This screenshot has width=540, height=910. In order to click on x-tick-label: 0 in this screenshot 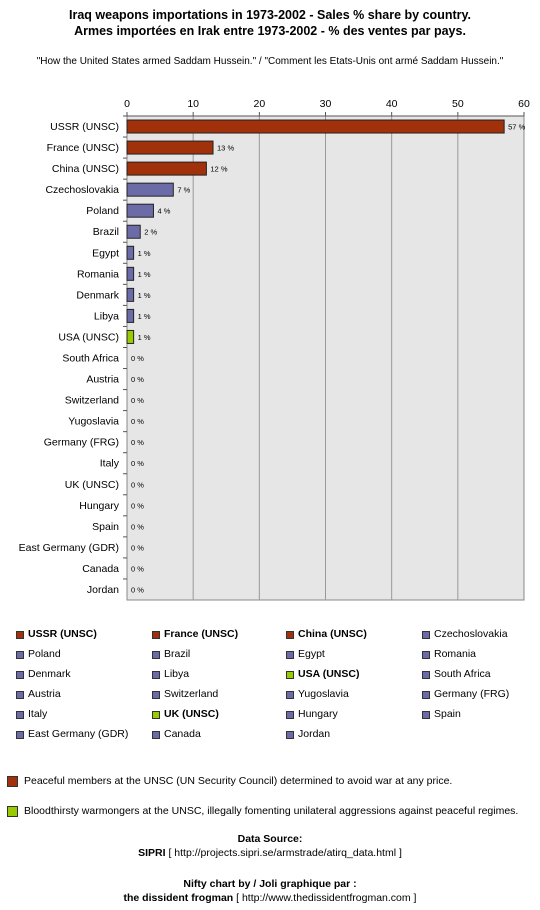, I will do `click(127, 104)`.